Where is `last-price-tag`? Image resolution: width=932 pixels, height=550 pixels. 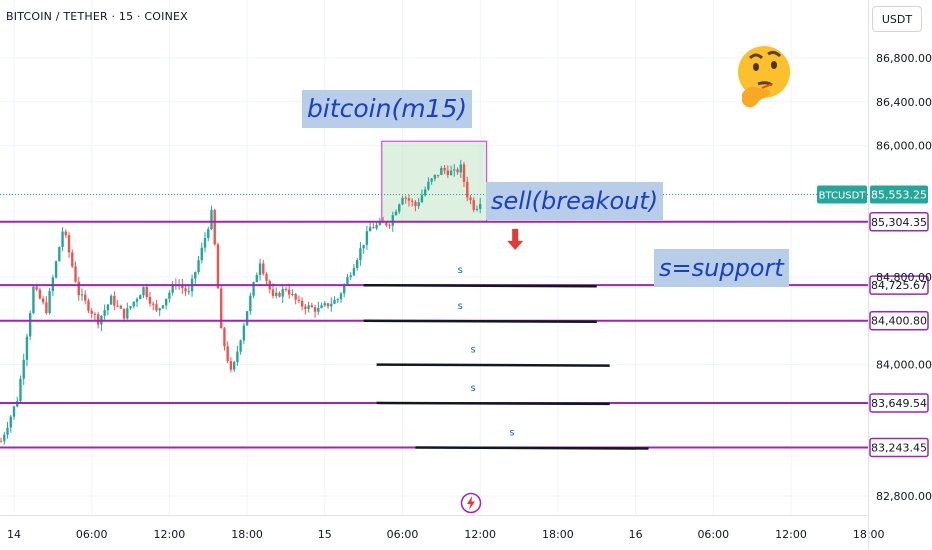 last-price-tag is located at coordinates (899, 194).